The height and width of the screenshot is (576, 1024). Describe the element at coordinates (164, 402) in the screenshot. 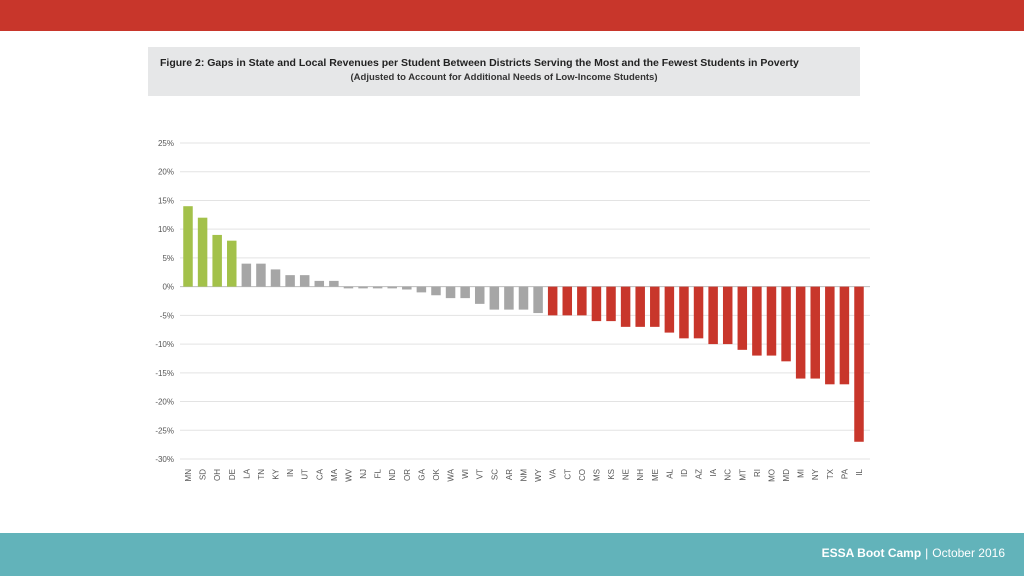

I see `y-tick-label: -20%` at that location.